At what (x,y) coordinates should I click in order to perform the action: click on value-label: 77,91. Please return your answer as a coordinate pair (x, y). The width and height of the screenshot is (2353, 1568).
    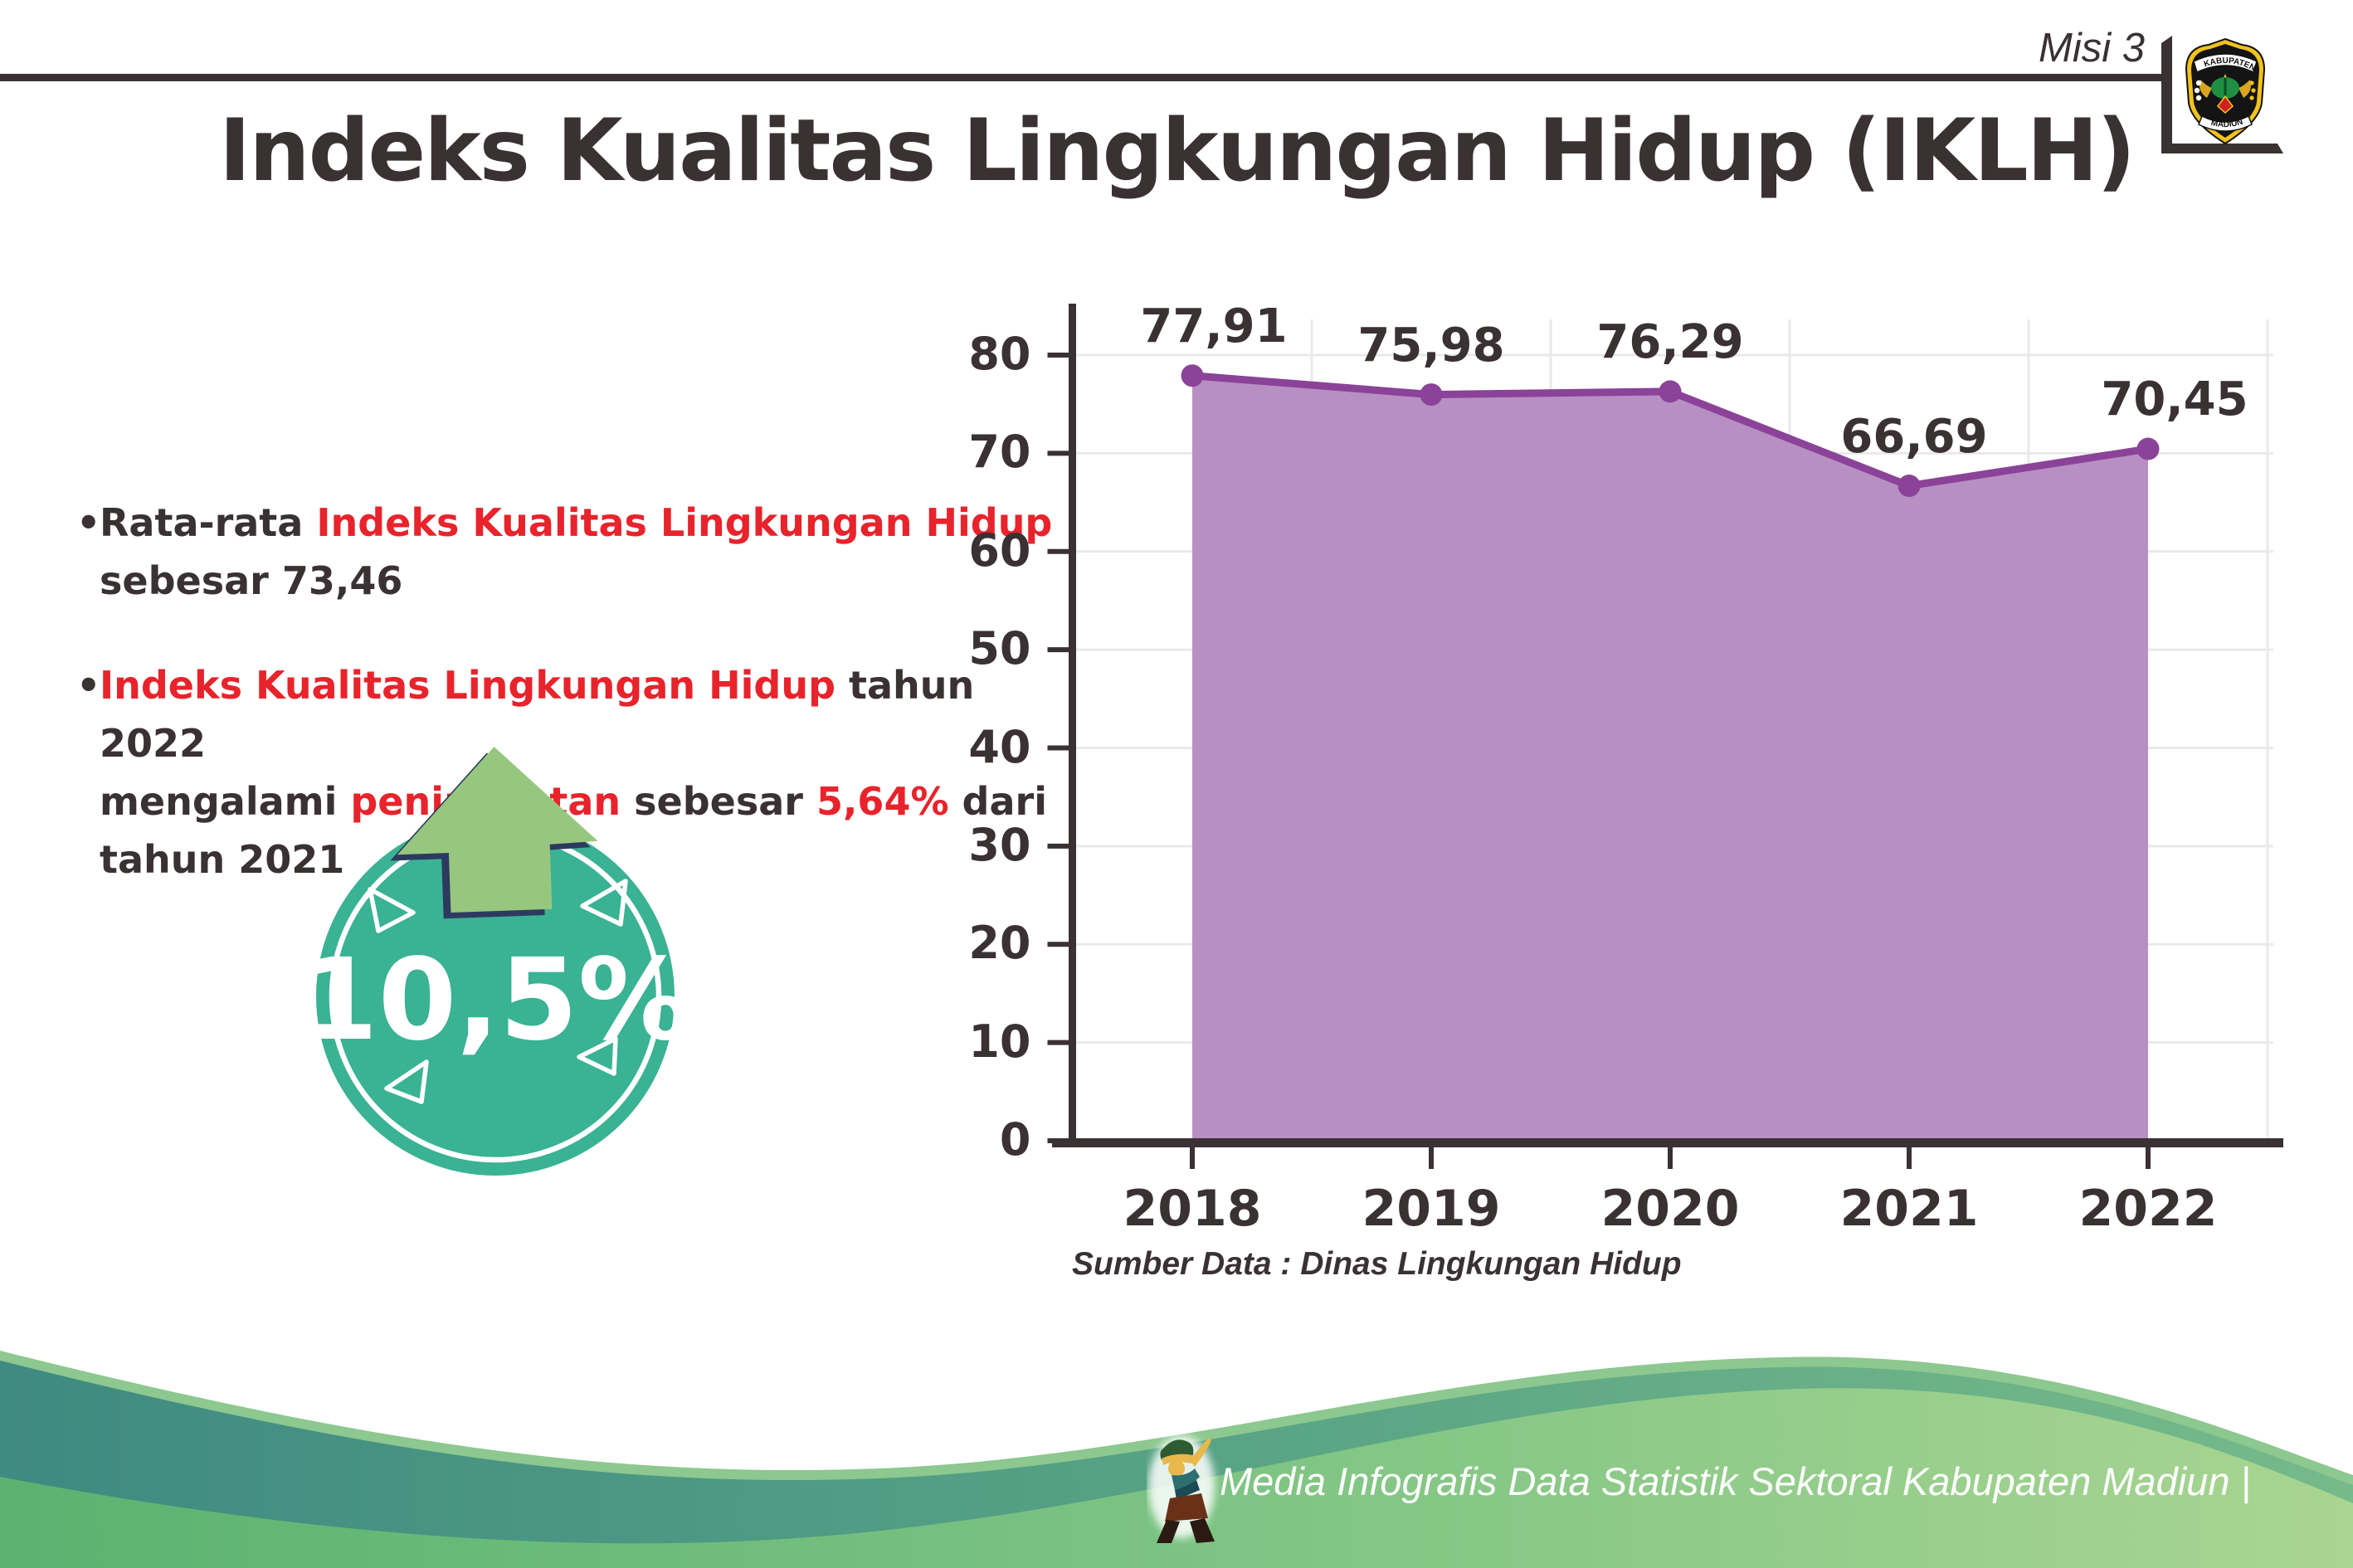
    Looking at the image, I should click on (1214, 326).